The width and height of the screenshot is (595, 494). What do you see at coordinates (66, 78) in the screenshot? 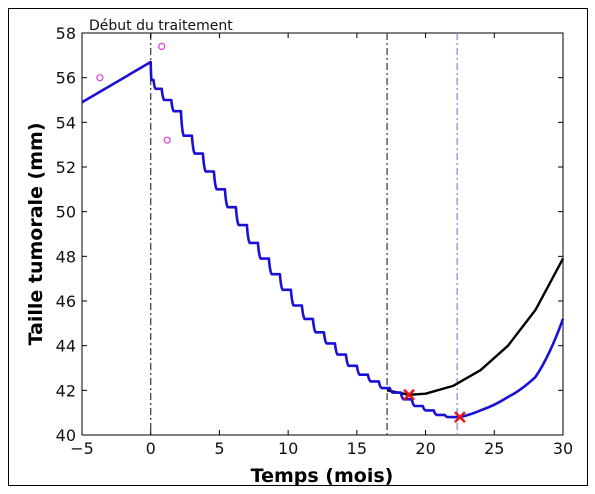
I see `y-tick-label: 56` at bounding box center [66, 78].